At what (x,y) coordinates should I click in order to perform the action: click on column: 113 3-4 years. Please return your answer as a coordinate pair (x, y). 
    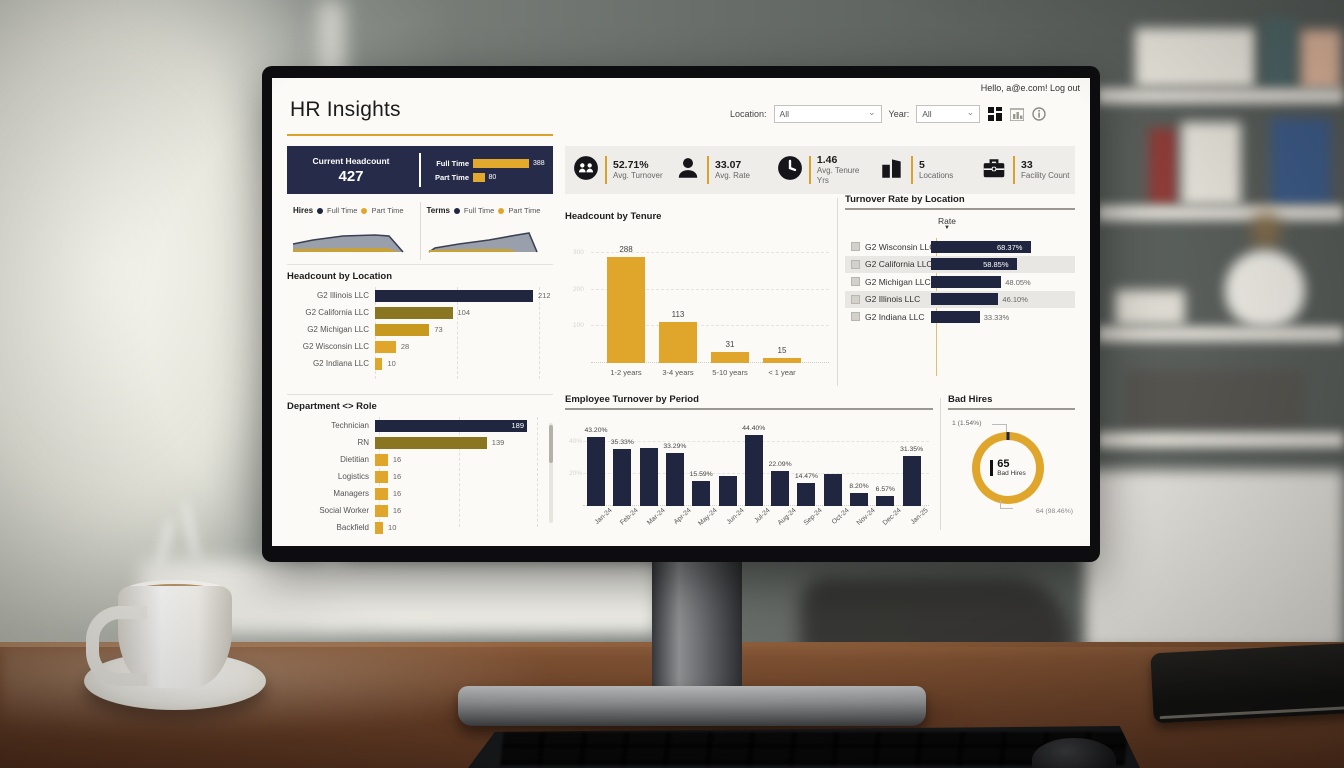
    Looking at the image, I should click on (678, 343).